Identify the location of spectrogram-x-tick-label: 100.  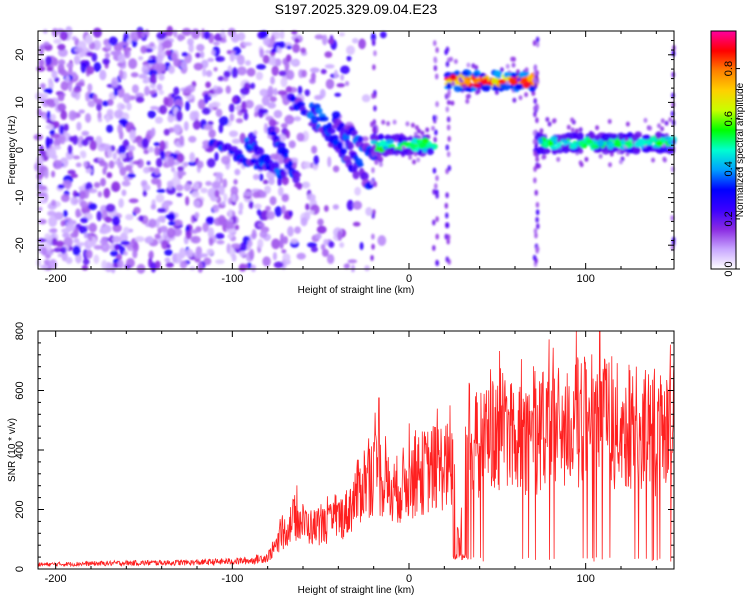
(585, 279).